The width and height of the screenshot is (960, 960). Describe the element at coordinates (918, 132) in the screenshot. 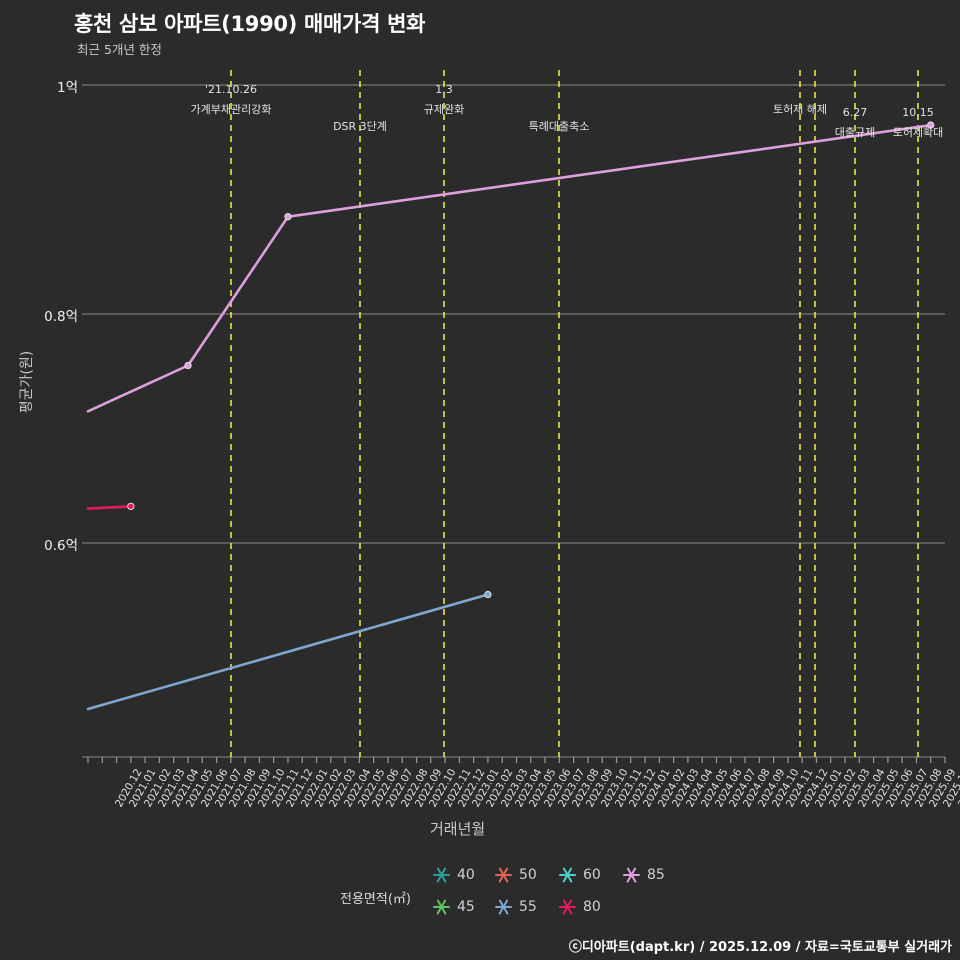

I see `event-name-label: 토허제확대` at that location.